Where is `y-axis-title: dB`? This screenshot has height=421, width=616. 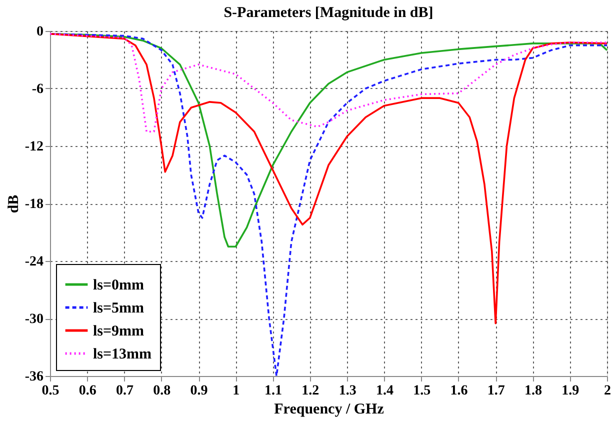
y-axis-title: dB is located at coordinates (14, 204).